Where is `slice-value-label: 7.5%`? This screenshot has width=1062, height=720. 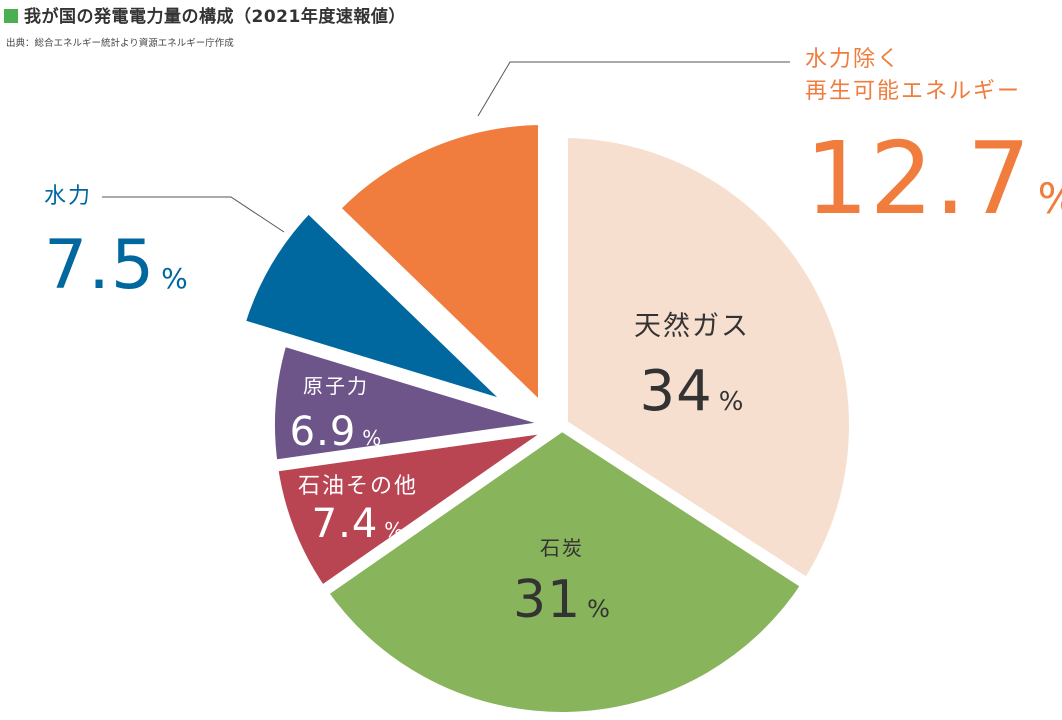 slice-value-label: 7.5% is located at coordinates (116, 265).